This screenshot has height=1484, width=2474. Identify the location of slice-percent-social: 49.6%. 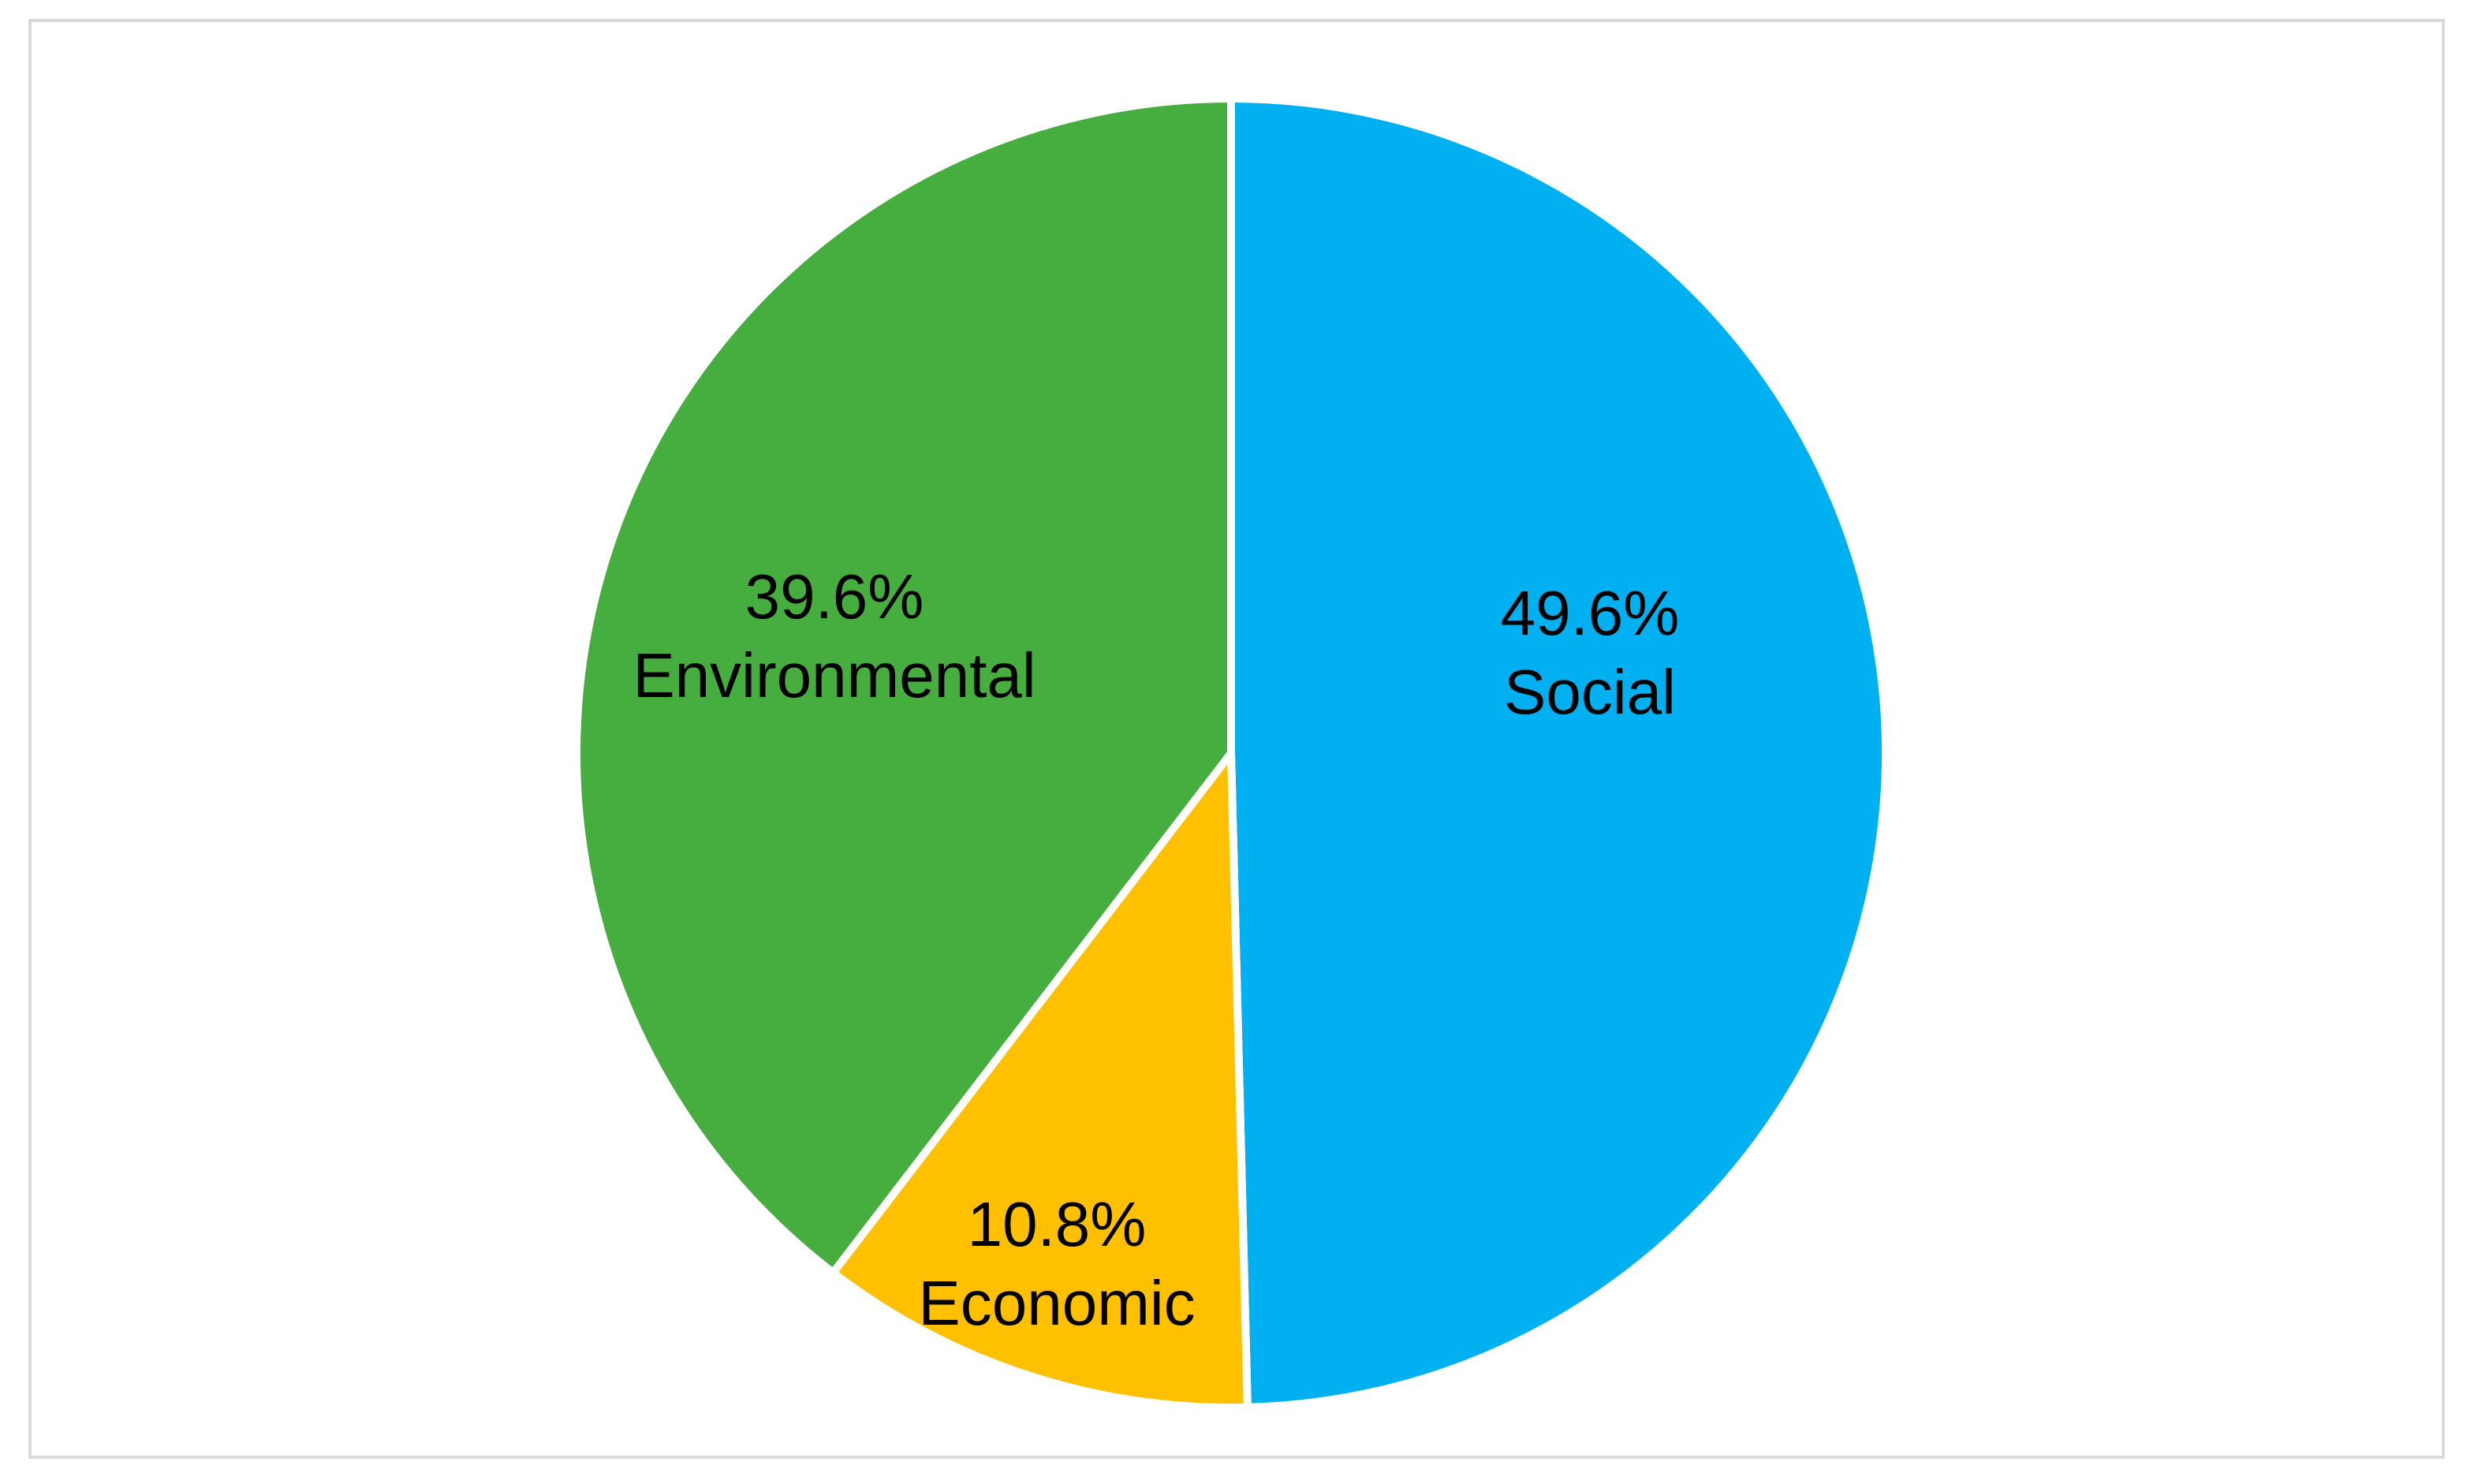
(1590, 613).